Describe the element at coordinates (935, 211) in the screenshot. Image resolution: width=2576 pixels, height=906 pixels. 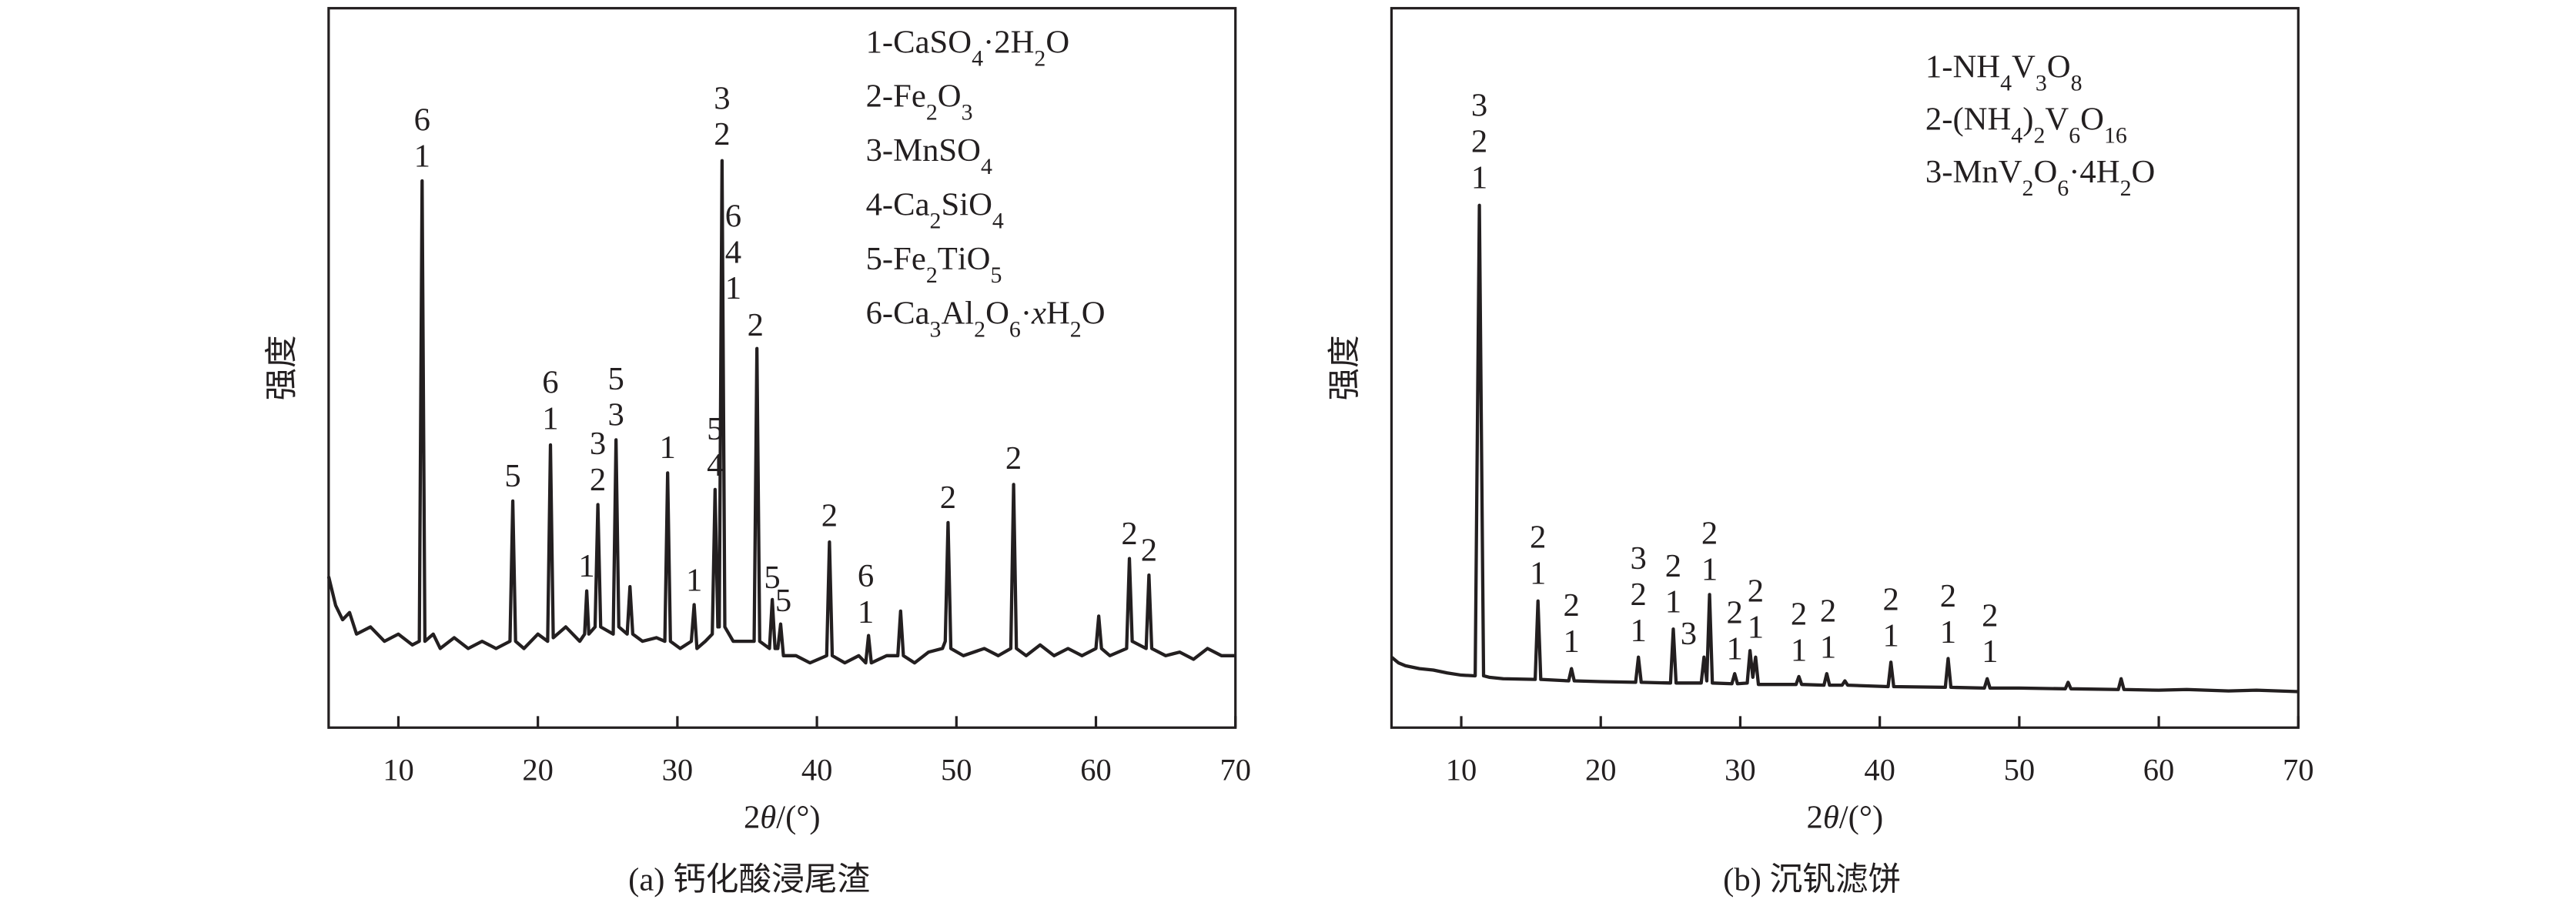
I see `legend-entry: 4-Ca2SiO4` at that location.